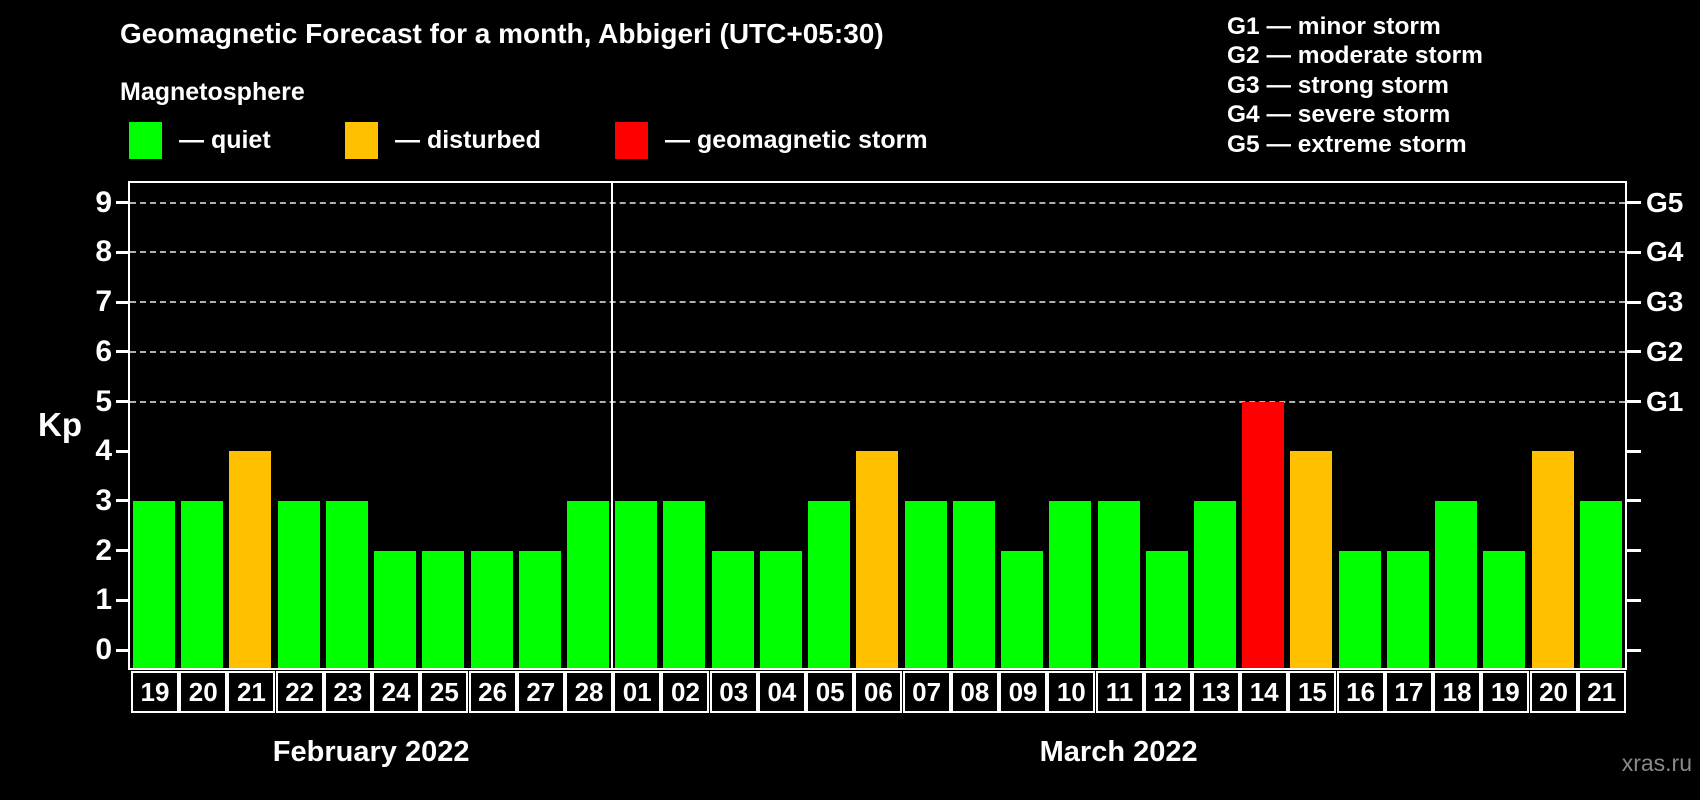 The height and width of the screenshot is (800, 1700). What do you see at coordinates (225, 140) in the screenshot?
I see `legend-item-label: — quiet` at bounding box center [225, 140].